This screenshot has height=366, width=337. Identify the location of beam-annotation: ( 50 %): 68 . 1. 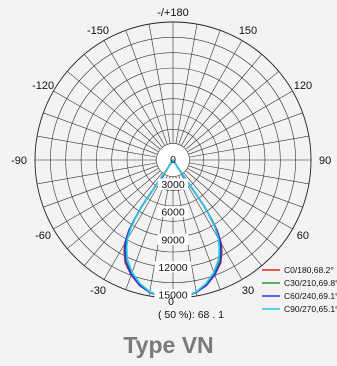
(191, 315).